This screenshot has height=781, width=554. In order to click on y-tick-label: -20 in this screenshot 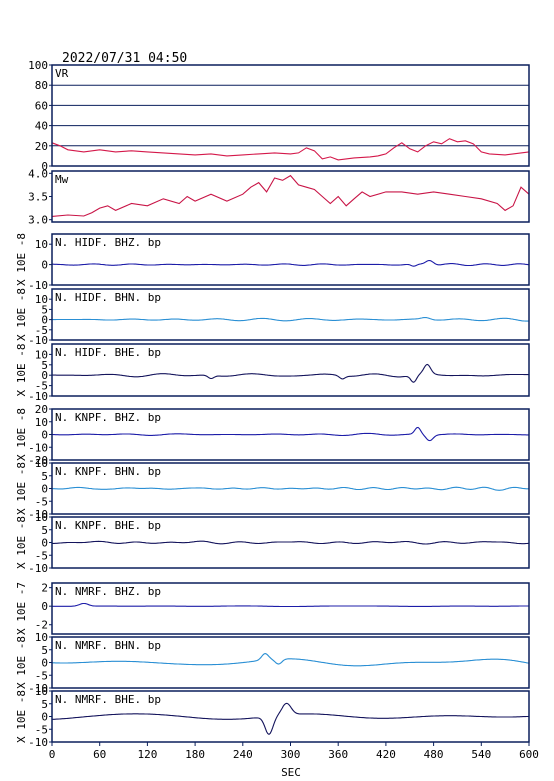, I will do `click(38, 460)`.